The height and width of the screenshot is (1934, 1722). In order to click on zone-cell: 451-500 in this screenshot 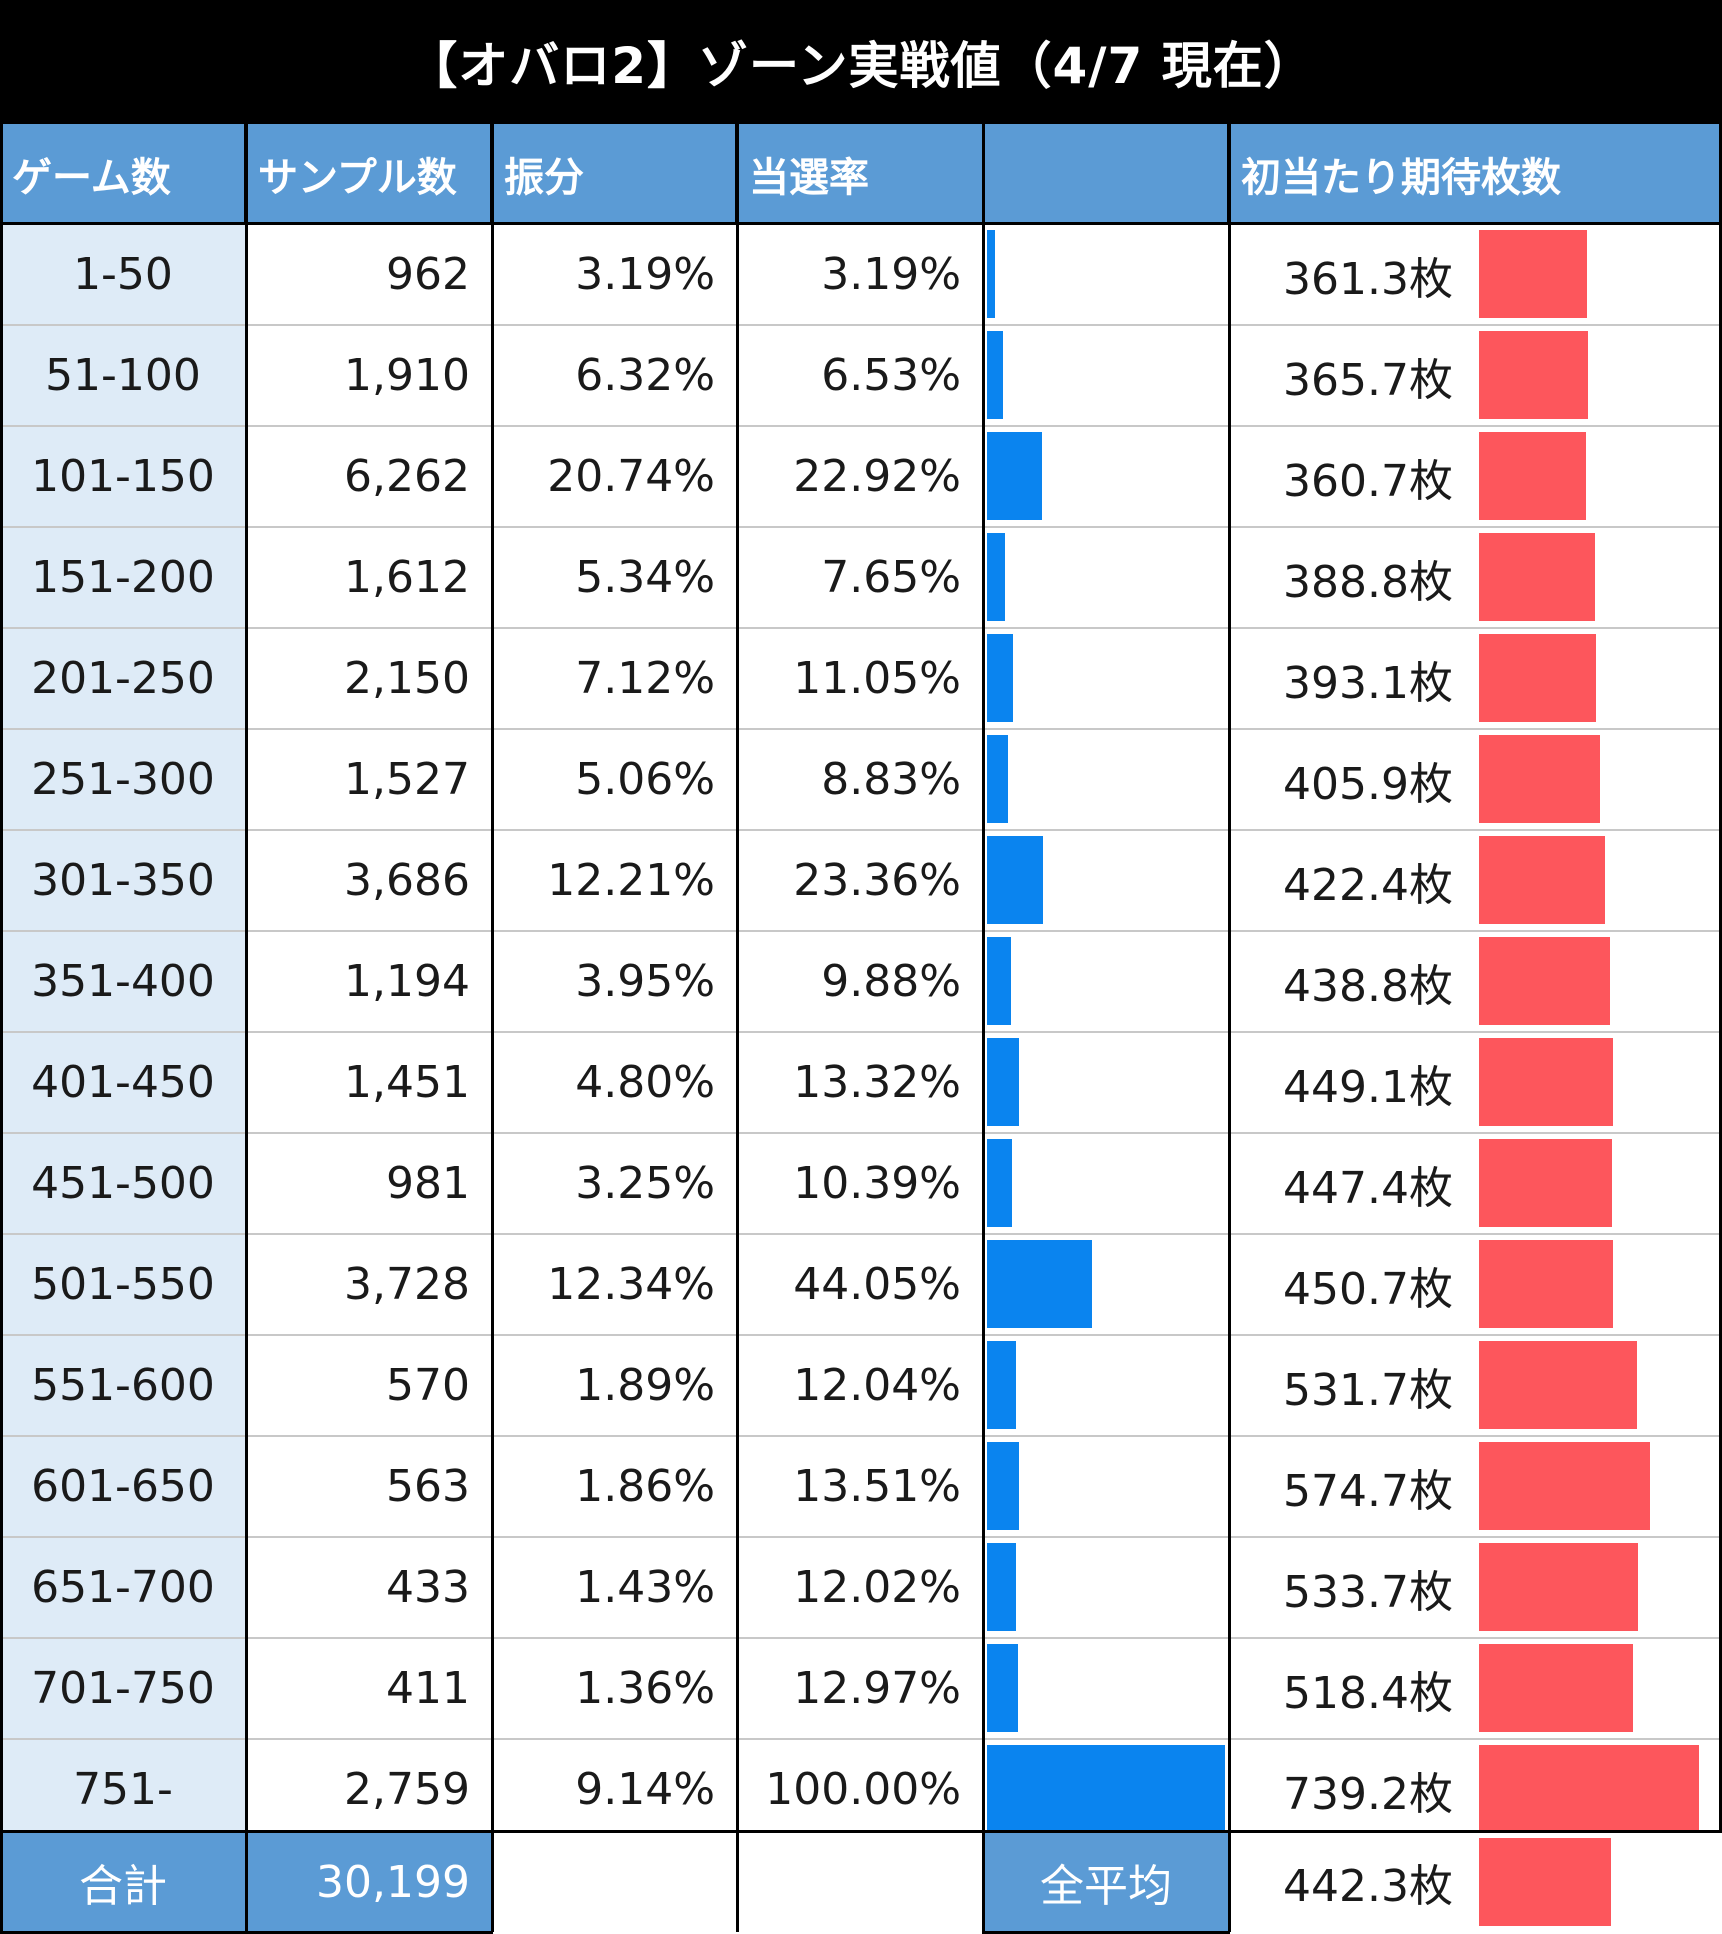, I will do `click(123, 1183)`.